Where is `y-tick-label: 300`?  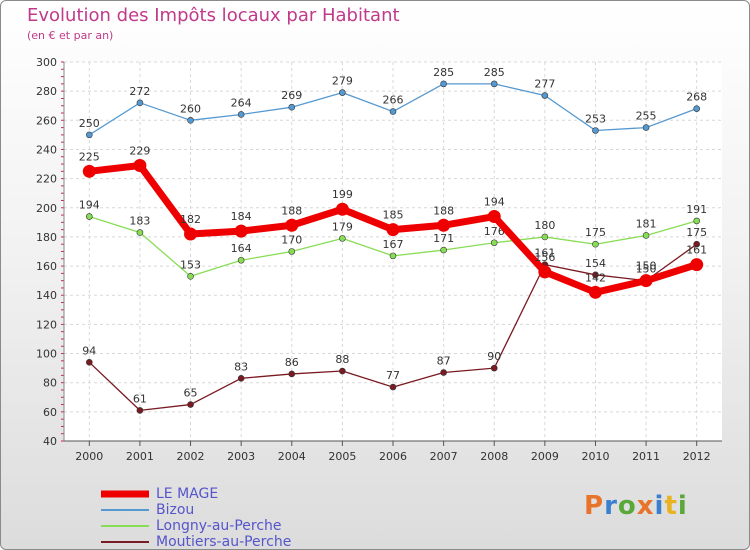 y-tick-label: 300 is located at coordinates (46, 62).